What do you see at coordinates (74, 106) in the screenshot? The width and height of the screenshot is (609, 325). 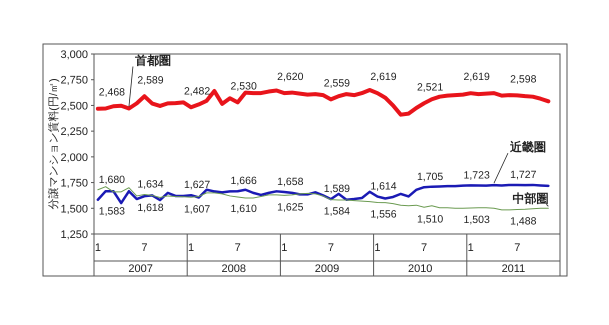 I see `y-tick-label: 2,500` at bounding box center [74, 106].